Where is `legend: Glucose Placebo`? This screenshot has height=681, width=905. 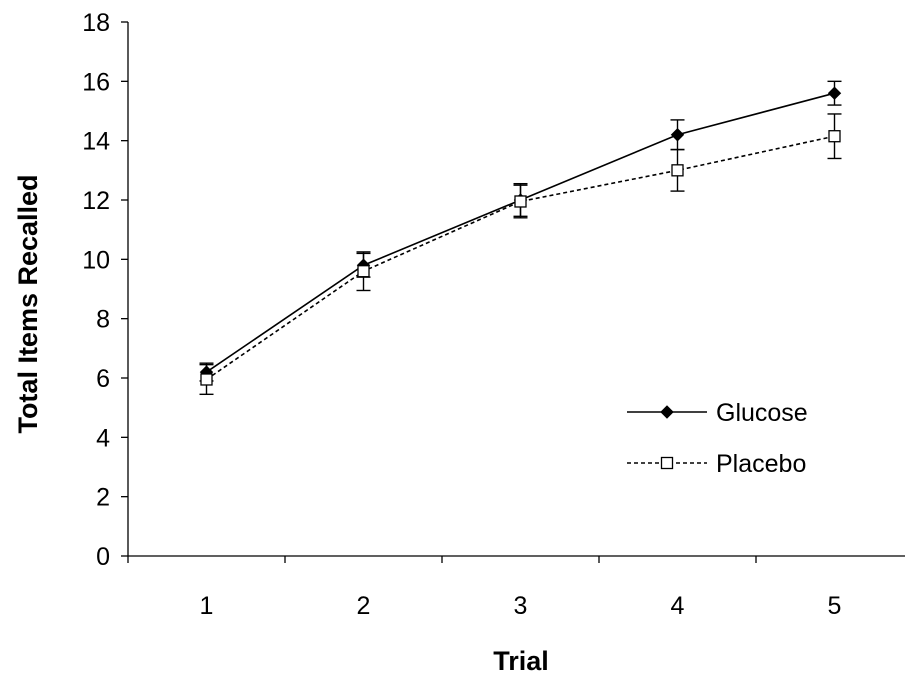
legend: Glucose Placebo is located at coordinates (717, 438).